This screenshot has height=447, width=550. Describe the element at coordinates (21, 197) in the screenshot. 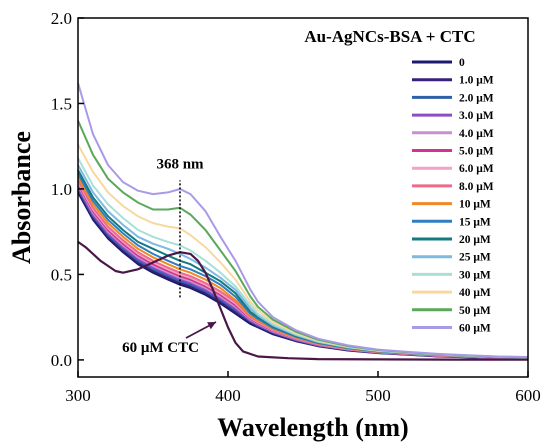

I see `y-axis-title: Absorbance` at that location.